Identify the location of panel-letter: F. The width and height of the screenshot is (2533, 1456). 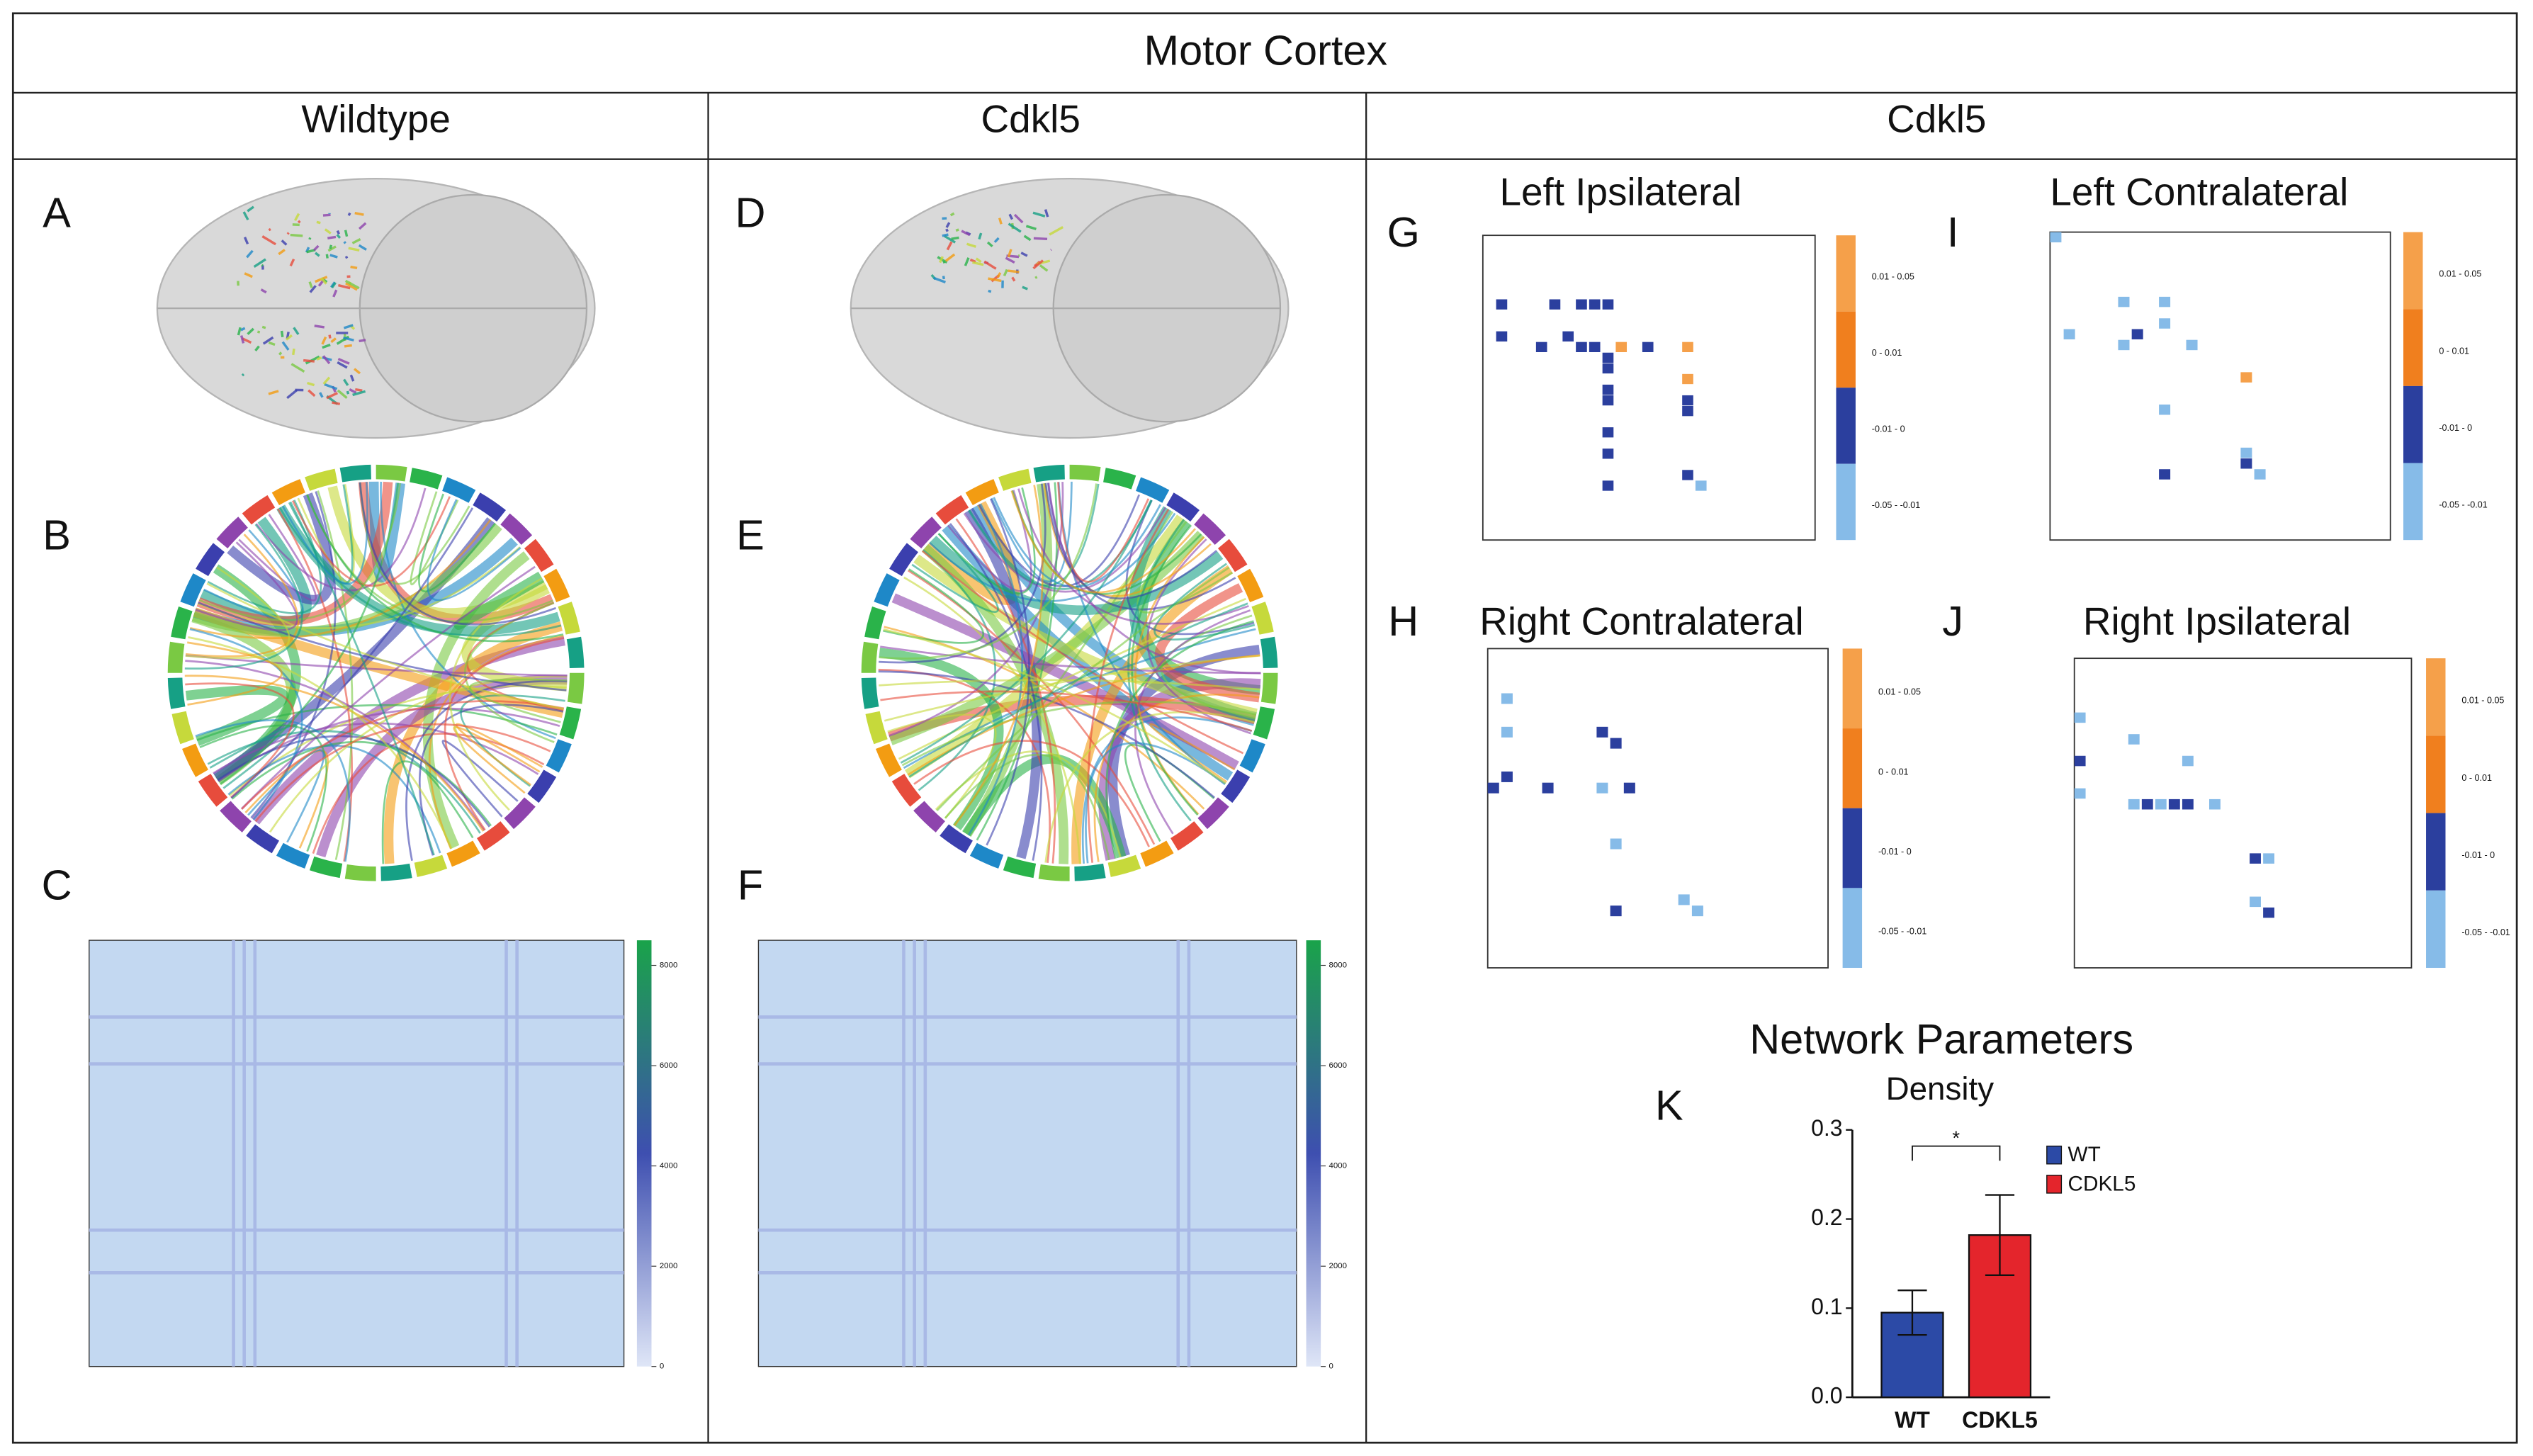
(750, 885).